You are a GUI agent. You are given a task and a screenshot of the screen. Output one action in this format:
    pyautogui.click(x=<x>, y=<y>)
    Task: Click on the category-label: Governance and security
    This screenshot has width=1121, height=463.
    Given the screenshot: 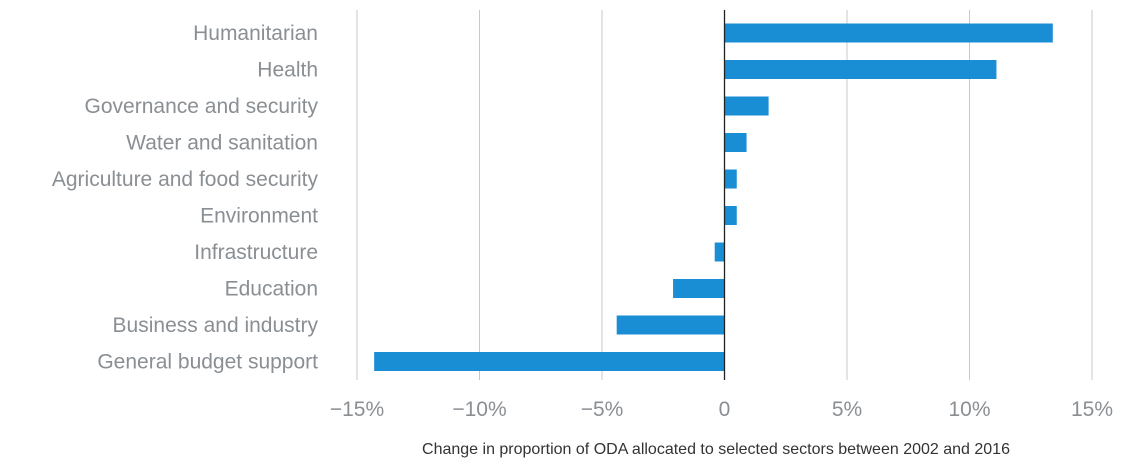 What is the action you would take?
    pyautogui.click(x=202, y=106)
    